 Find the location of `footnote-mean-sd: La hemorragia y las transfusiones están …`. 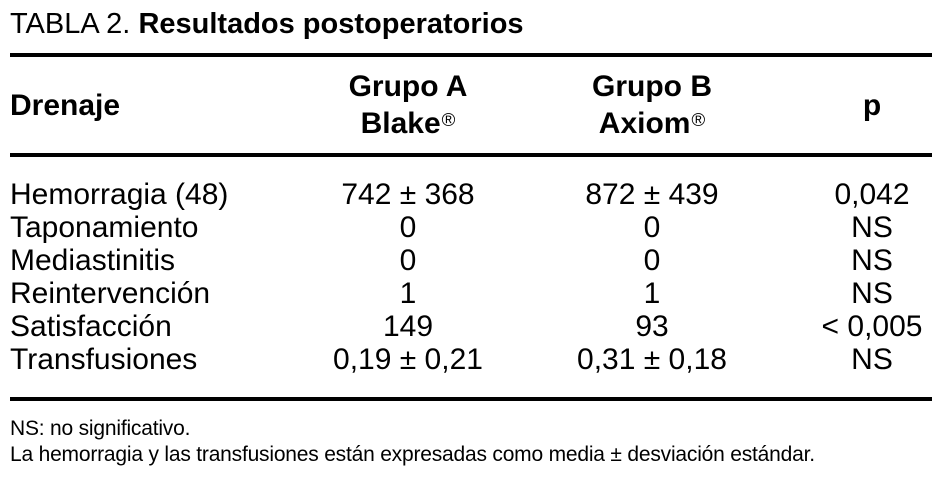

footnote-mean-sd: La hemorragia y las transfusiones están … is located at coordinates (412, 454).